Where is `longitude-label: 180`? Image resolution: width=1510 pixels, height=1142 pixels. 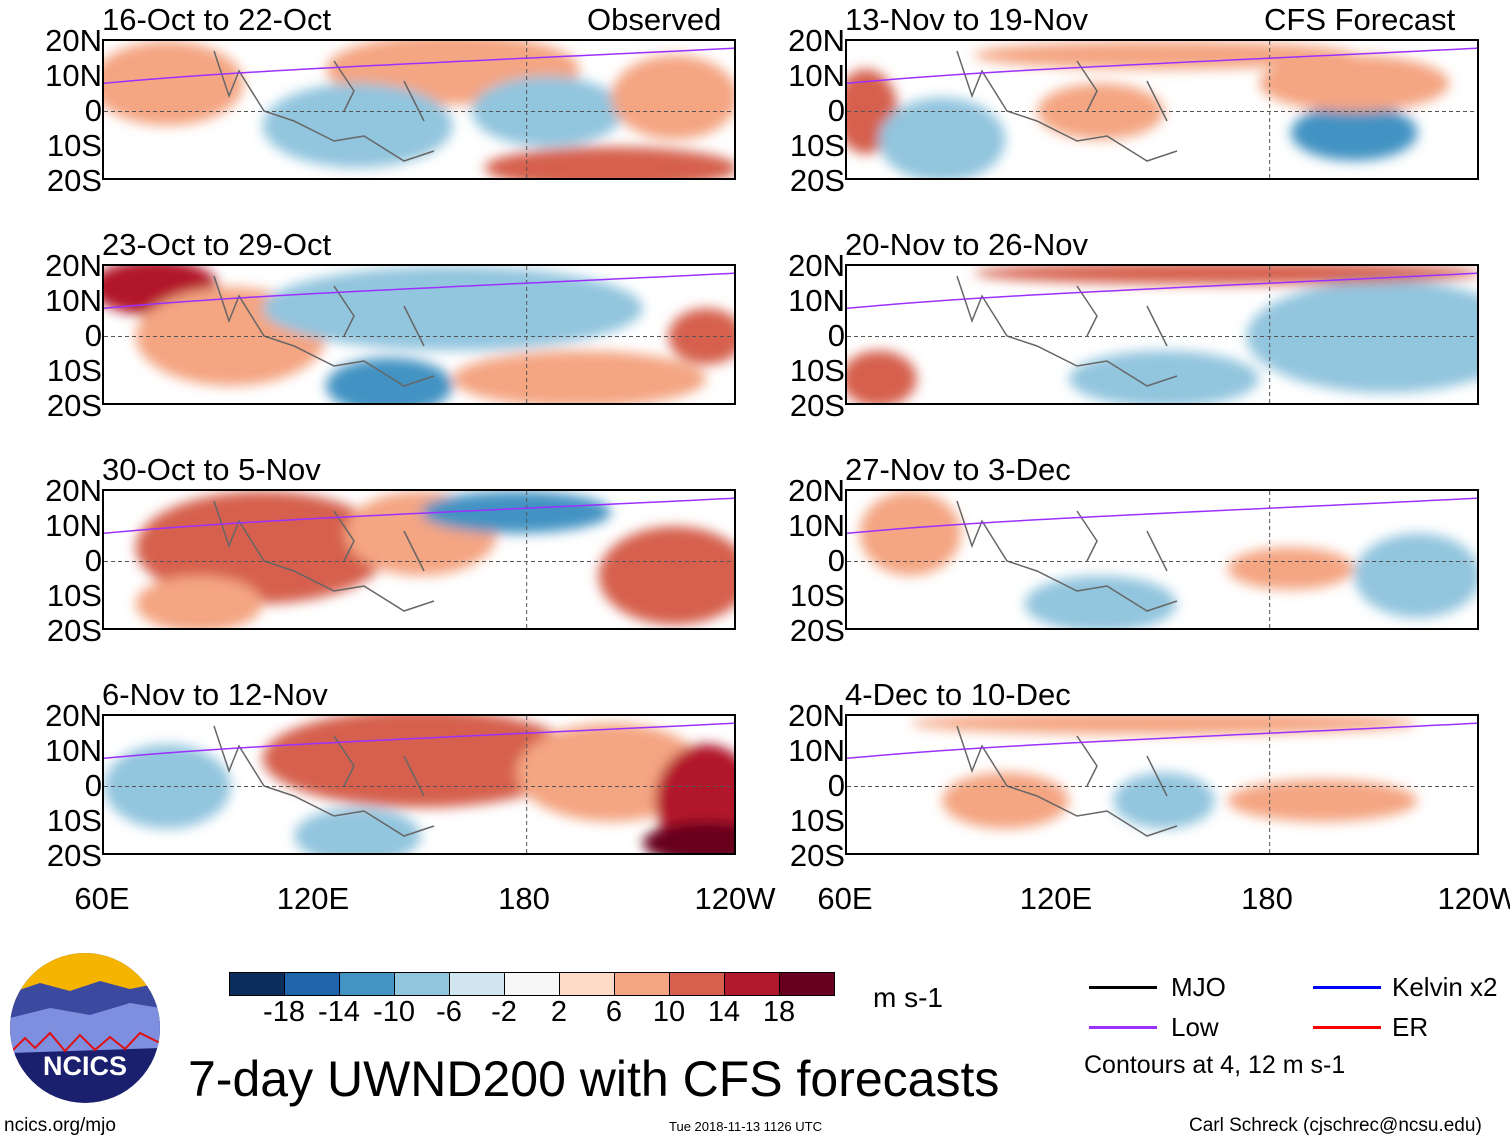 longitude-label: 180 is located at coordinates (524, 898).